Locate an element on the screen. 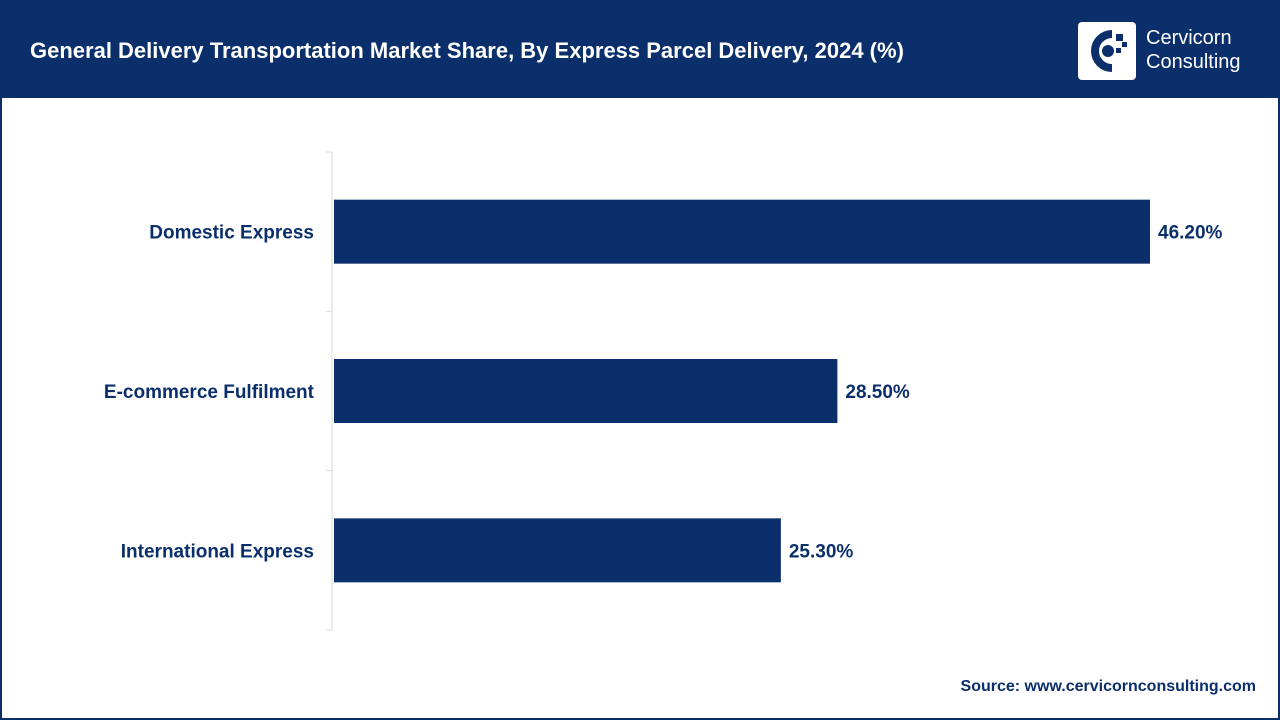  logo-line-2: Consulting is located at coordinates (1193, 62).